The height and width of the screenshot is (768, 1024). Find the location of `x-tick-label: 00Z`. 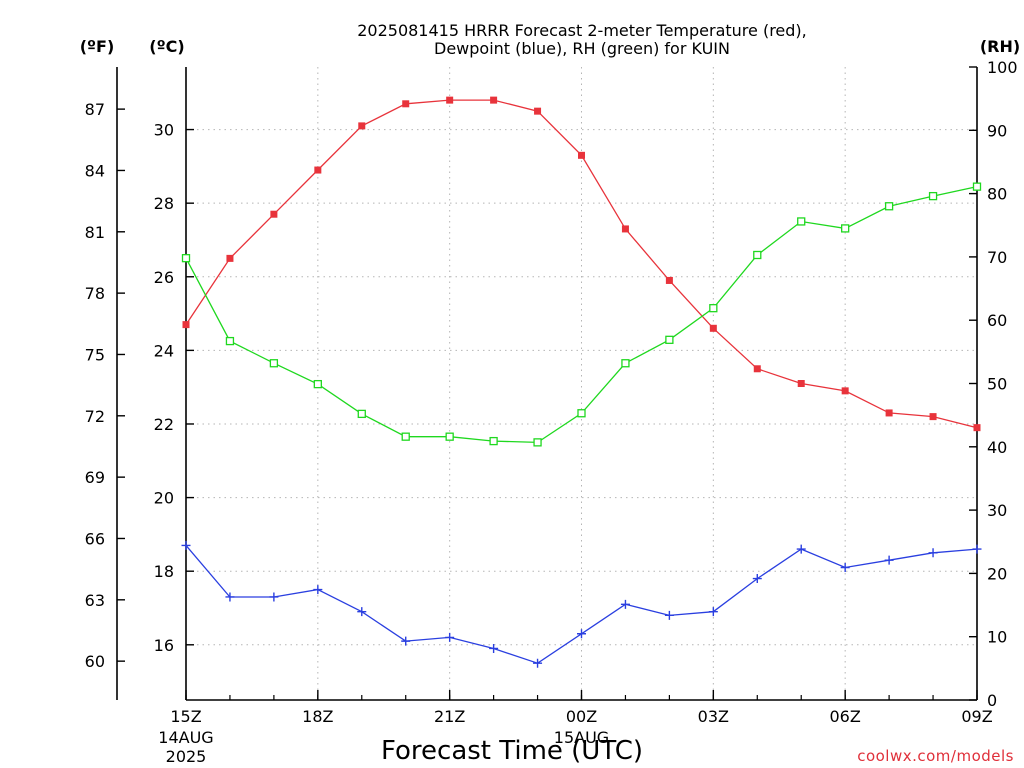

x-tick-label: 00Z is located at coordinates (581, 716).